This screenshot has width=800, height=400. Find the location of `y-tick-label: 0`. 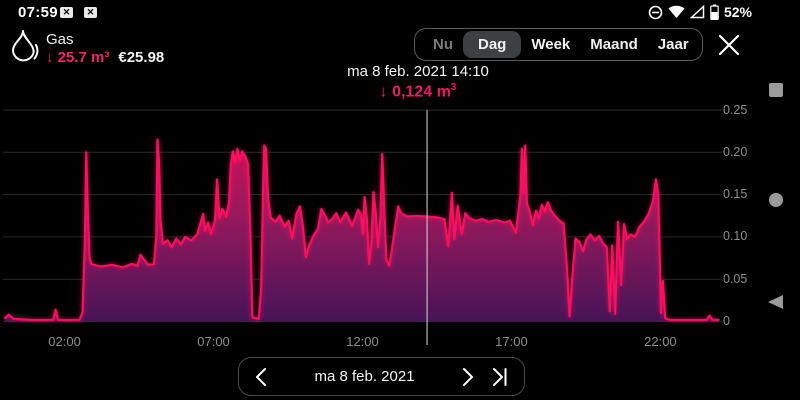

y-tick-label: 0 is located at coordinates (726, 321).